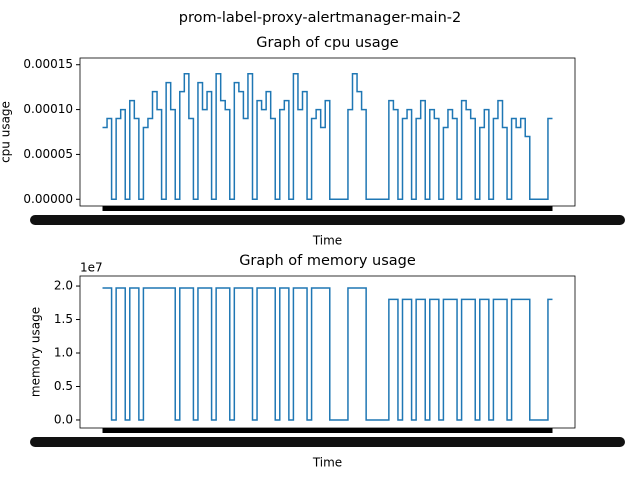  Describe the element at coordinates (63, 386) in the screenshot. I see `y-tick-label: 0.5` at that location.